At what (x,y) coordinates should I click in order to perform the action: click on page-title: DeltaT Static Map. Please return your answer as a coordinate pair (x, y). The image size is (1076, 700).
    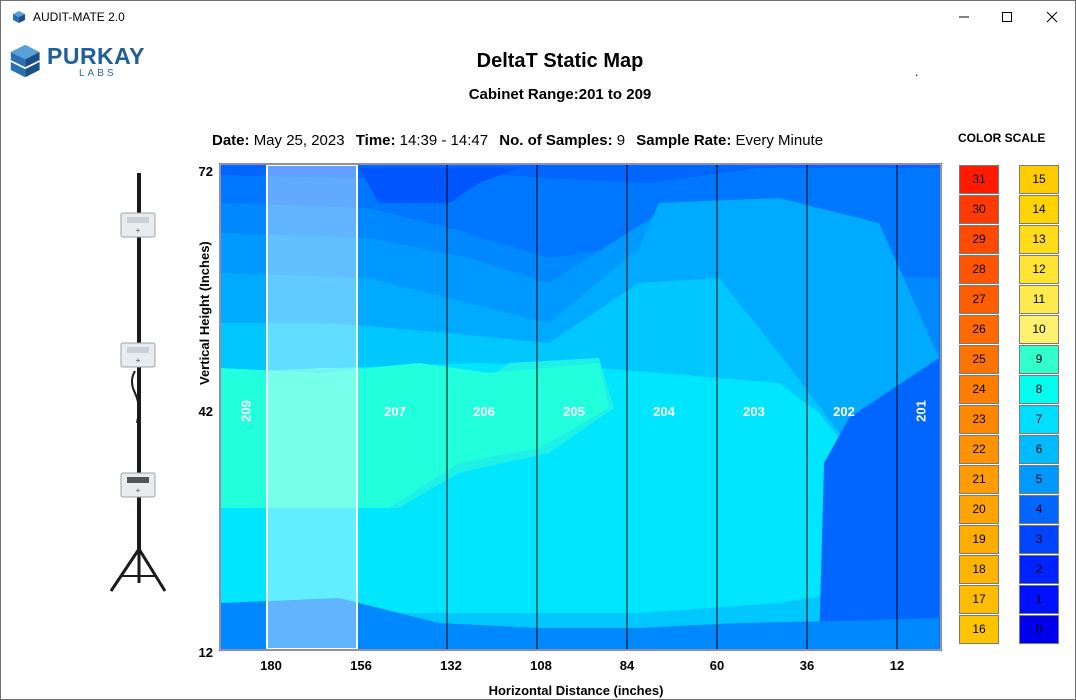
    Looking at the image, I should click on (560, 61).